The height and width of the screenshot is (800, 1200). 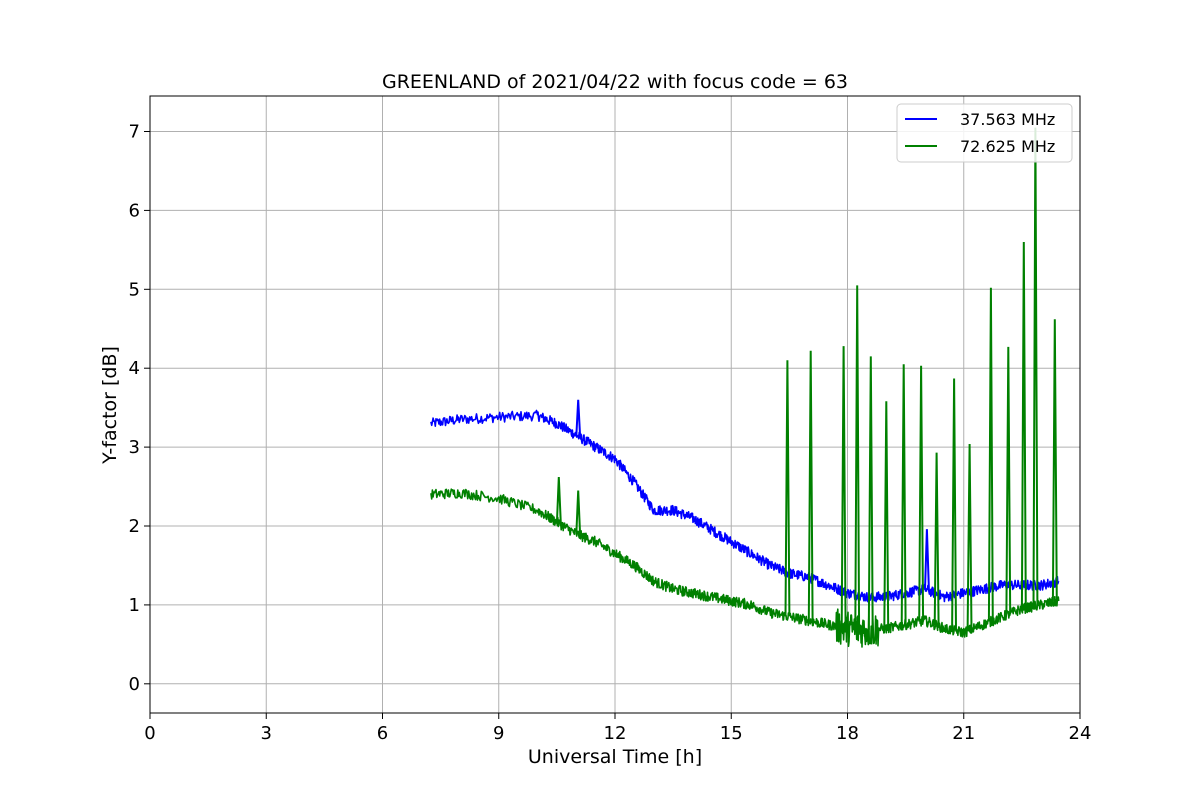 What do you see at coordinates (1007, 146) in the screenshot?
I see `legend-label-series-2: 72.625 MHz` at bounding box center [1007, 146].